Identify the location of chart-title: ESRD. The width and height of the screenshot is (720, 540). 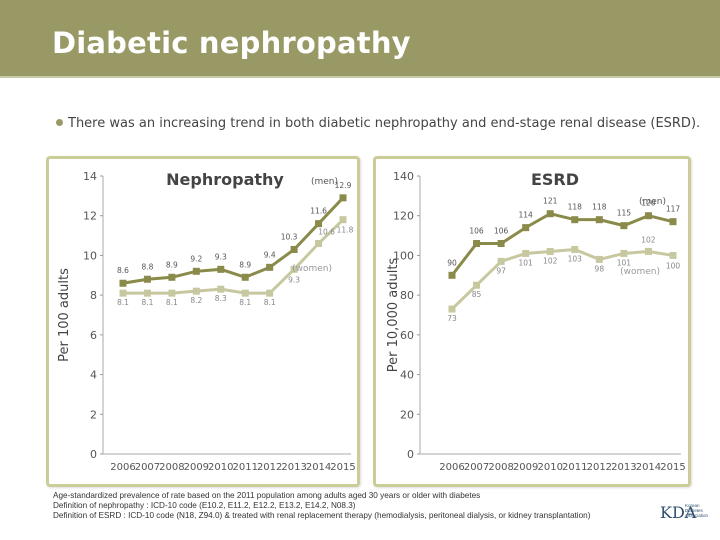
(555, 179).